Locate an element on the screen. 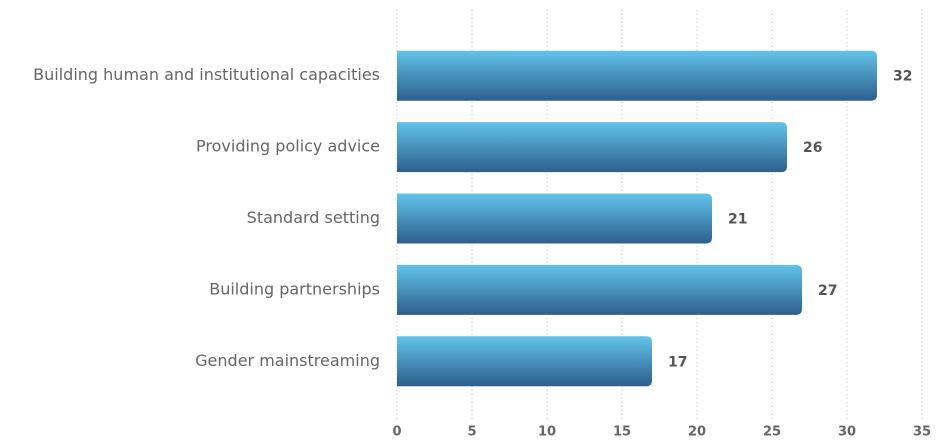 This screenshot has width=938, height=440. value-label: 21 is located at coordinates (737, 220).